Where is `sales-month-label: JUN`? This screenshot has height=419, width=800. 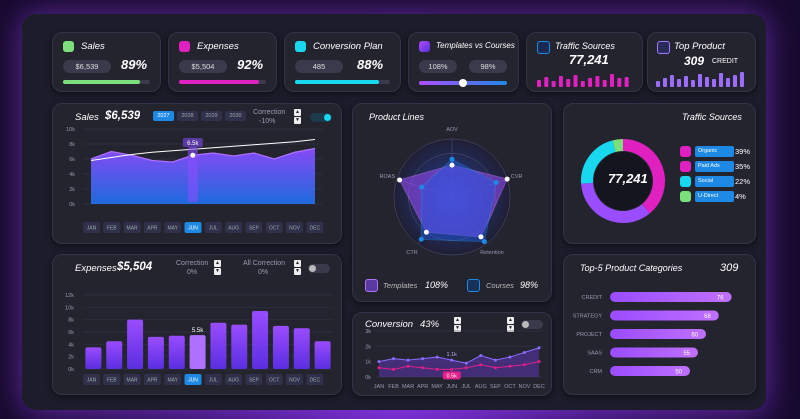
sales-month-label: JUN is located at coordinates (193, 229).